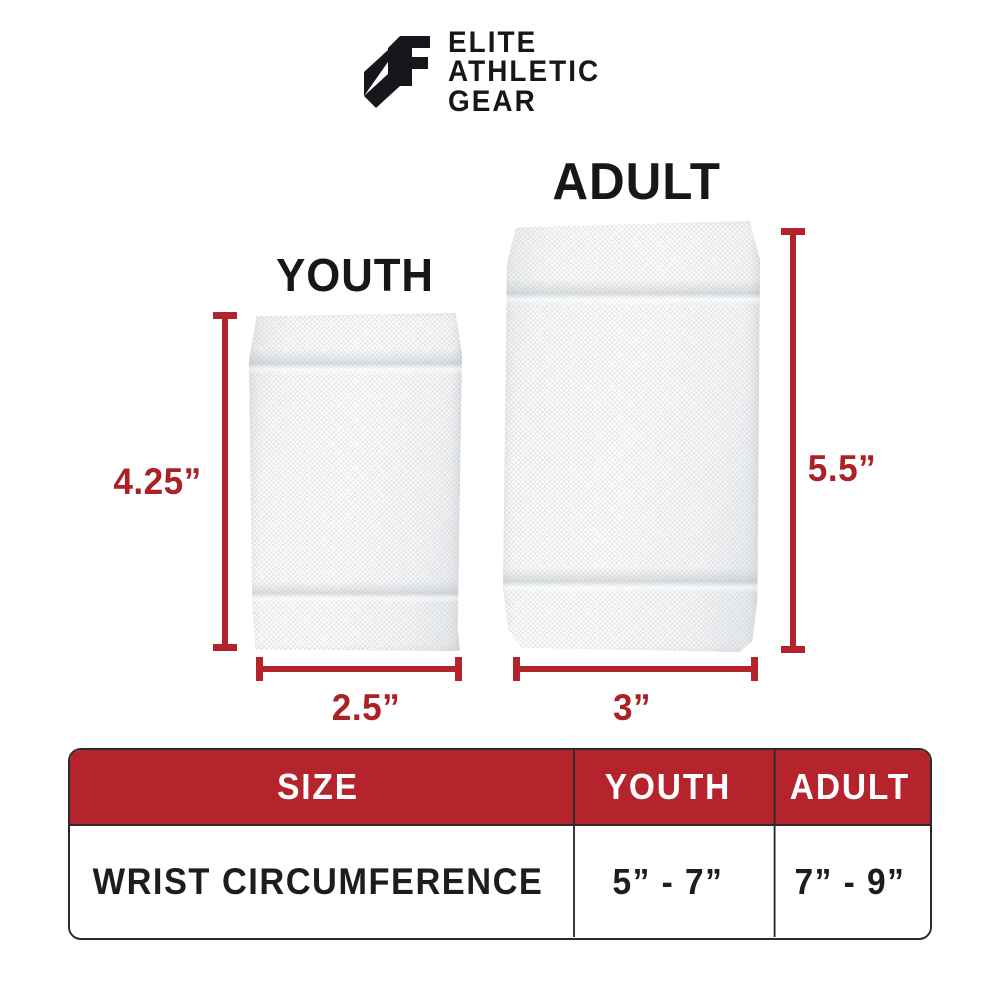  I want to click on adult-height-dimension-line, so click(793, 440).